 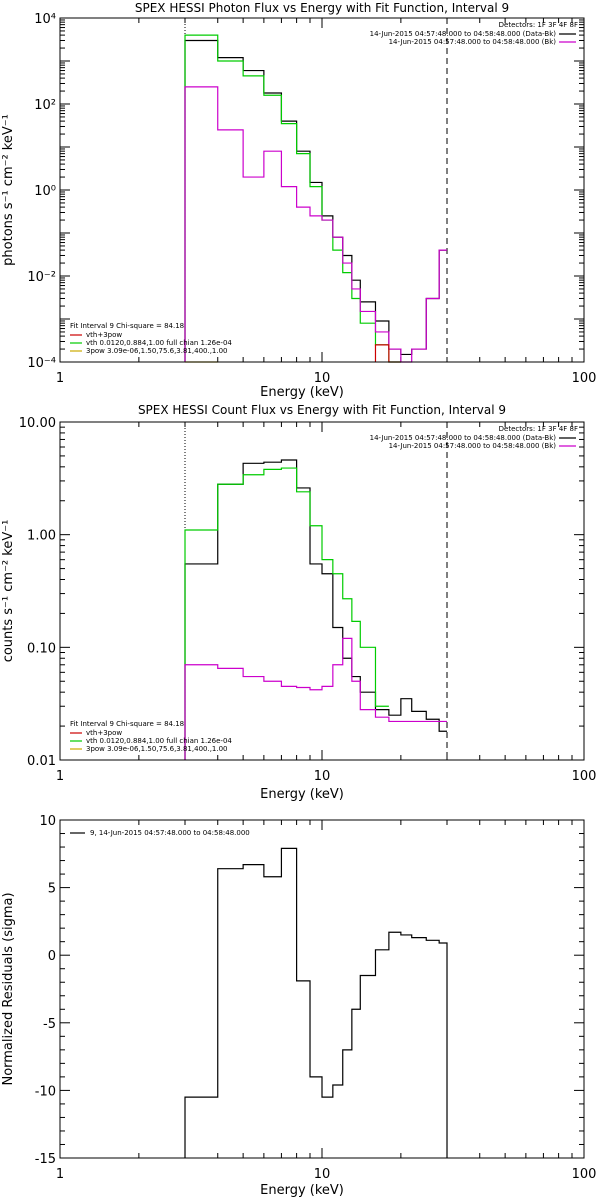 What do you see at coordinates (37, 423) in the screenshot?
I see `y-tick-label: 10.00` at bounding box center [37, 423].